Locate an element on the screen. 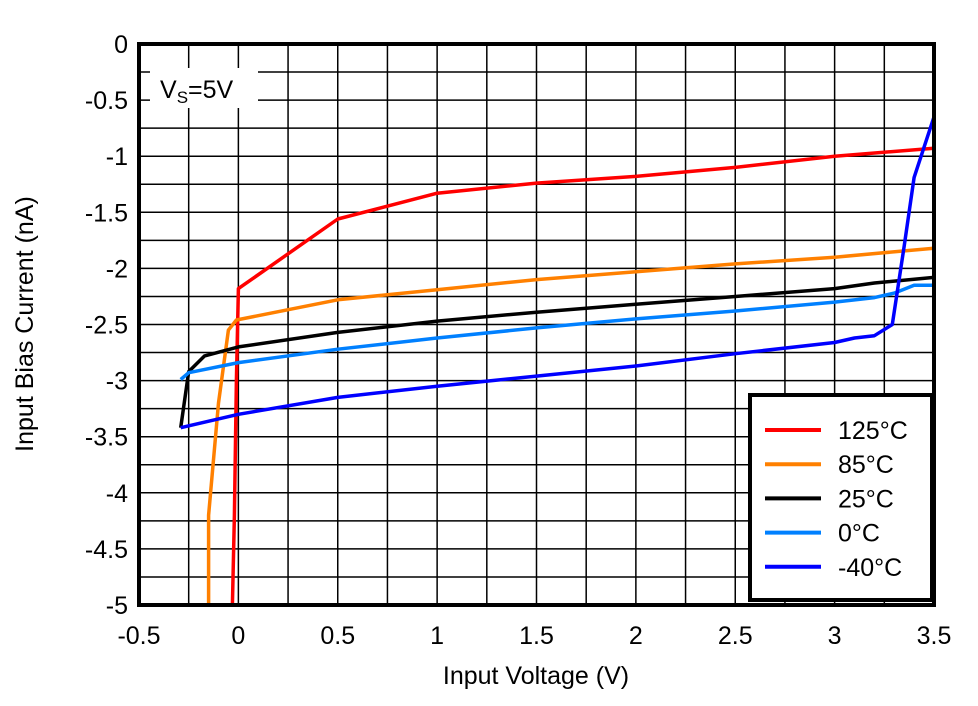 The height and width of the screenshot is (706, 978). y-tick-label: -2 is located at coordinates (117, 269).